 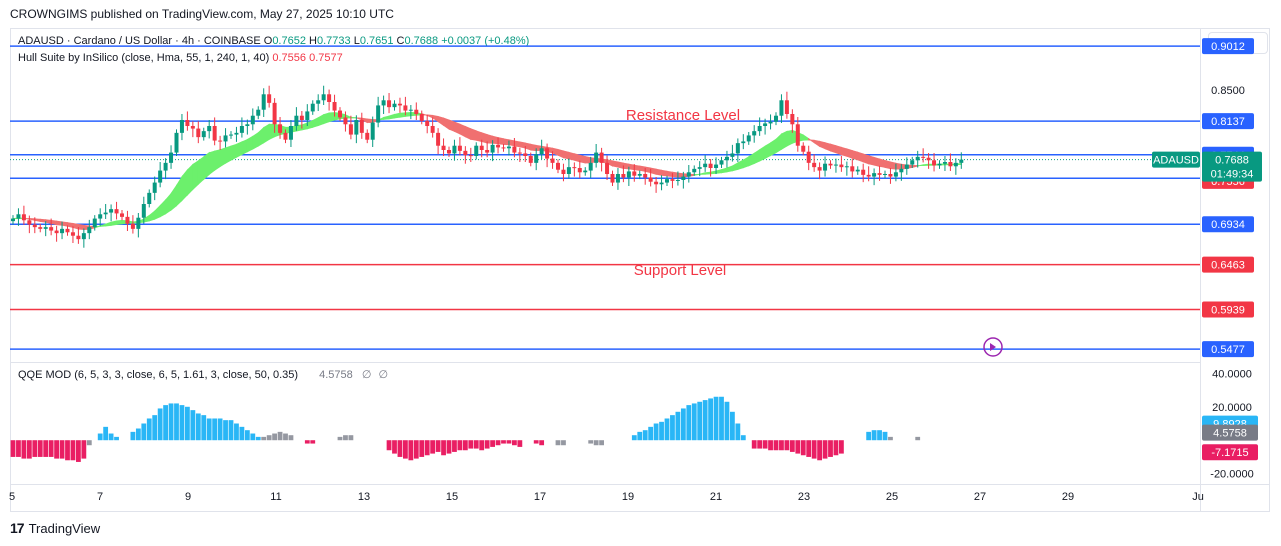 I want to click on close-value: 0.7688, so click(x=421, y=41).